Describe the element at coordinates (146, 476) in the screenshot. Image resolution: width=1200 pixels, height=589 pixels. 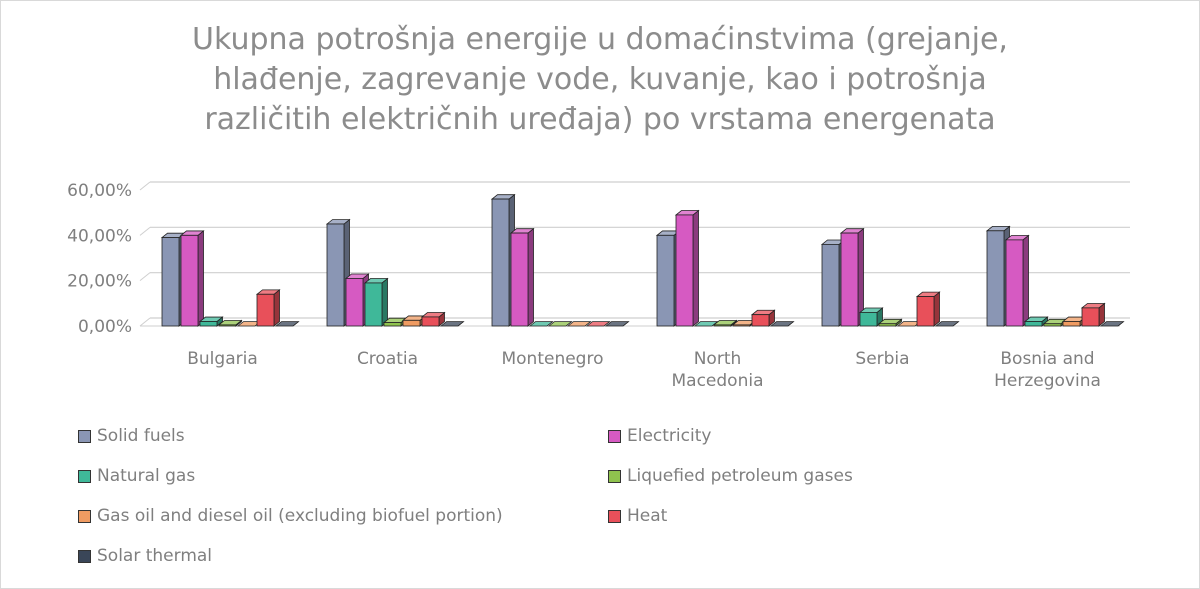
I see `legend-label: Natural gas` at that location.